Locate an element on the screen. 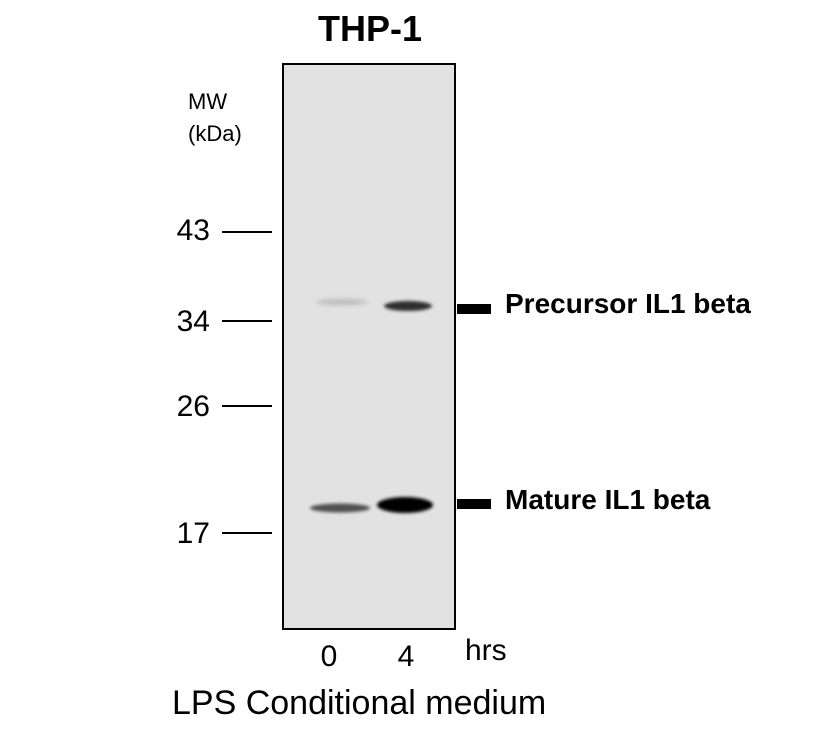  mw-tick-label-17: 17 is located at coordinates (193, 533).